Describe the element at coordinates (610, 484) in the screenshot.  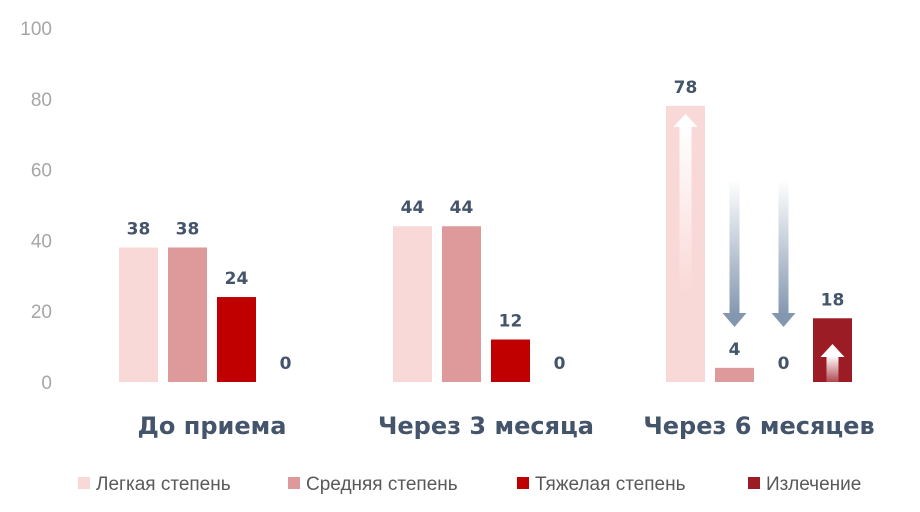
I see `legend-label: Тяжелая степень` at that location.